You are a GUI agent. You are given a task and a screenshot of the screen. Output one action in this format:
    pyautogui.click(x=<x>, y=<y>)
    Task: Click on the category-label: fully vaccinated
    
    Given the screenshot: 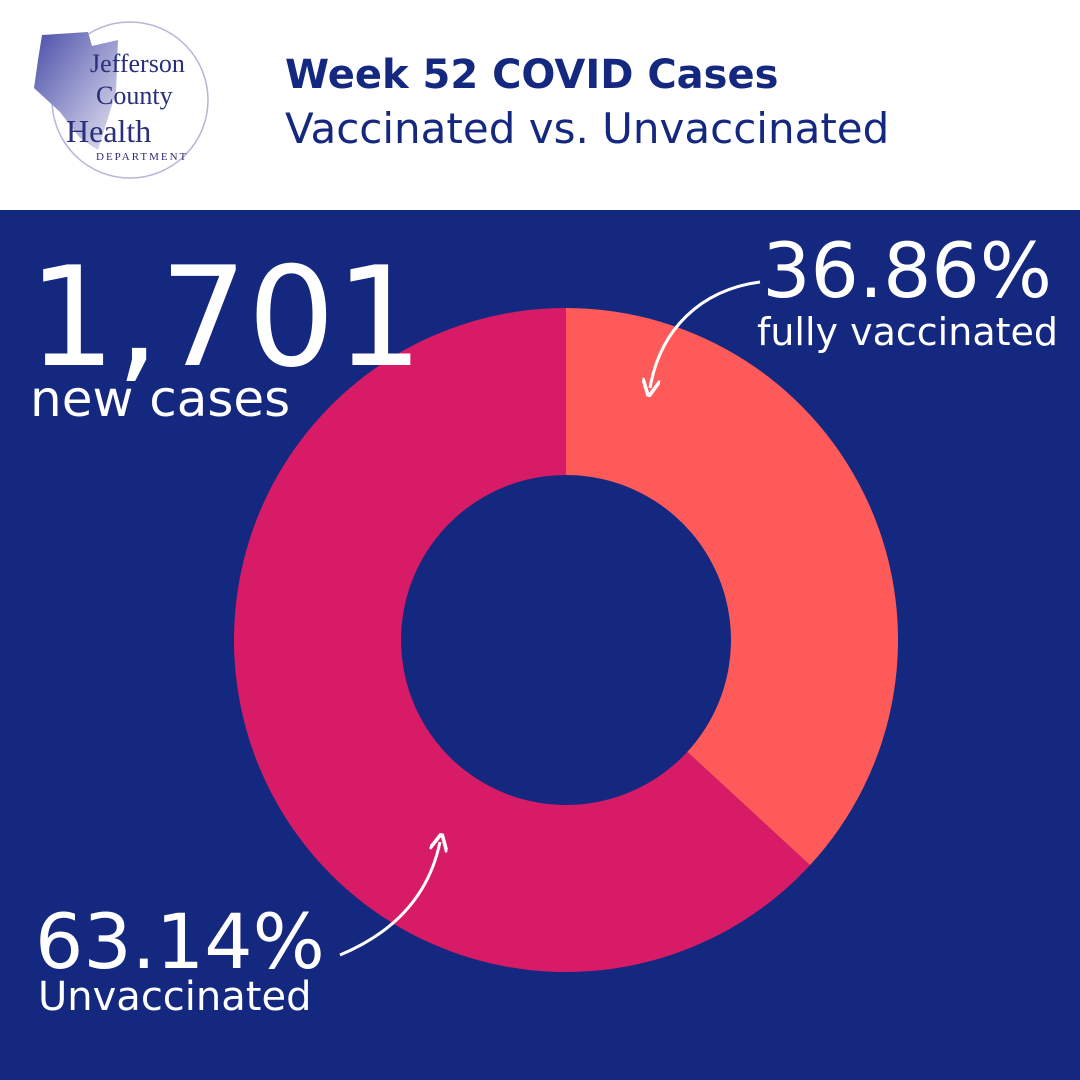 What is the action you would take?
    pyautogui.click(x=907, y=332)
    